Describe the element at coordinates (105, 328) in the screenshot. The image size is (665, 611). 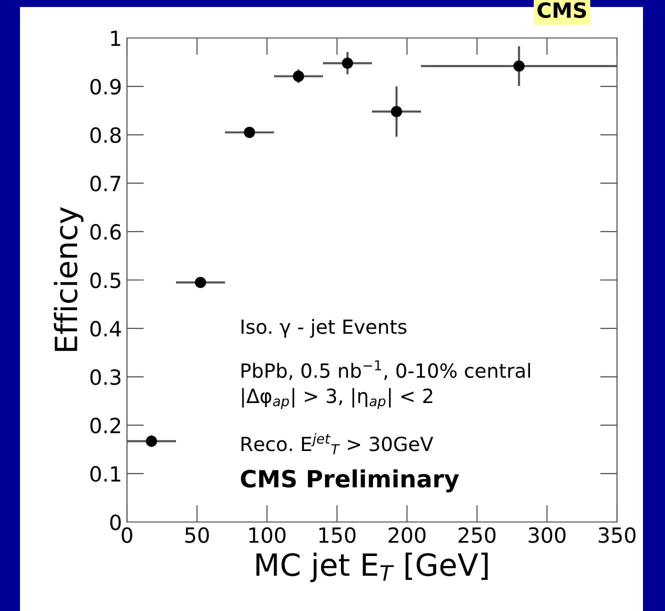
I see `y-tick-label: 0.4` at that location.